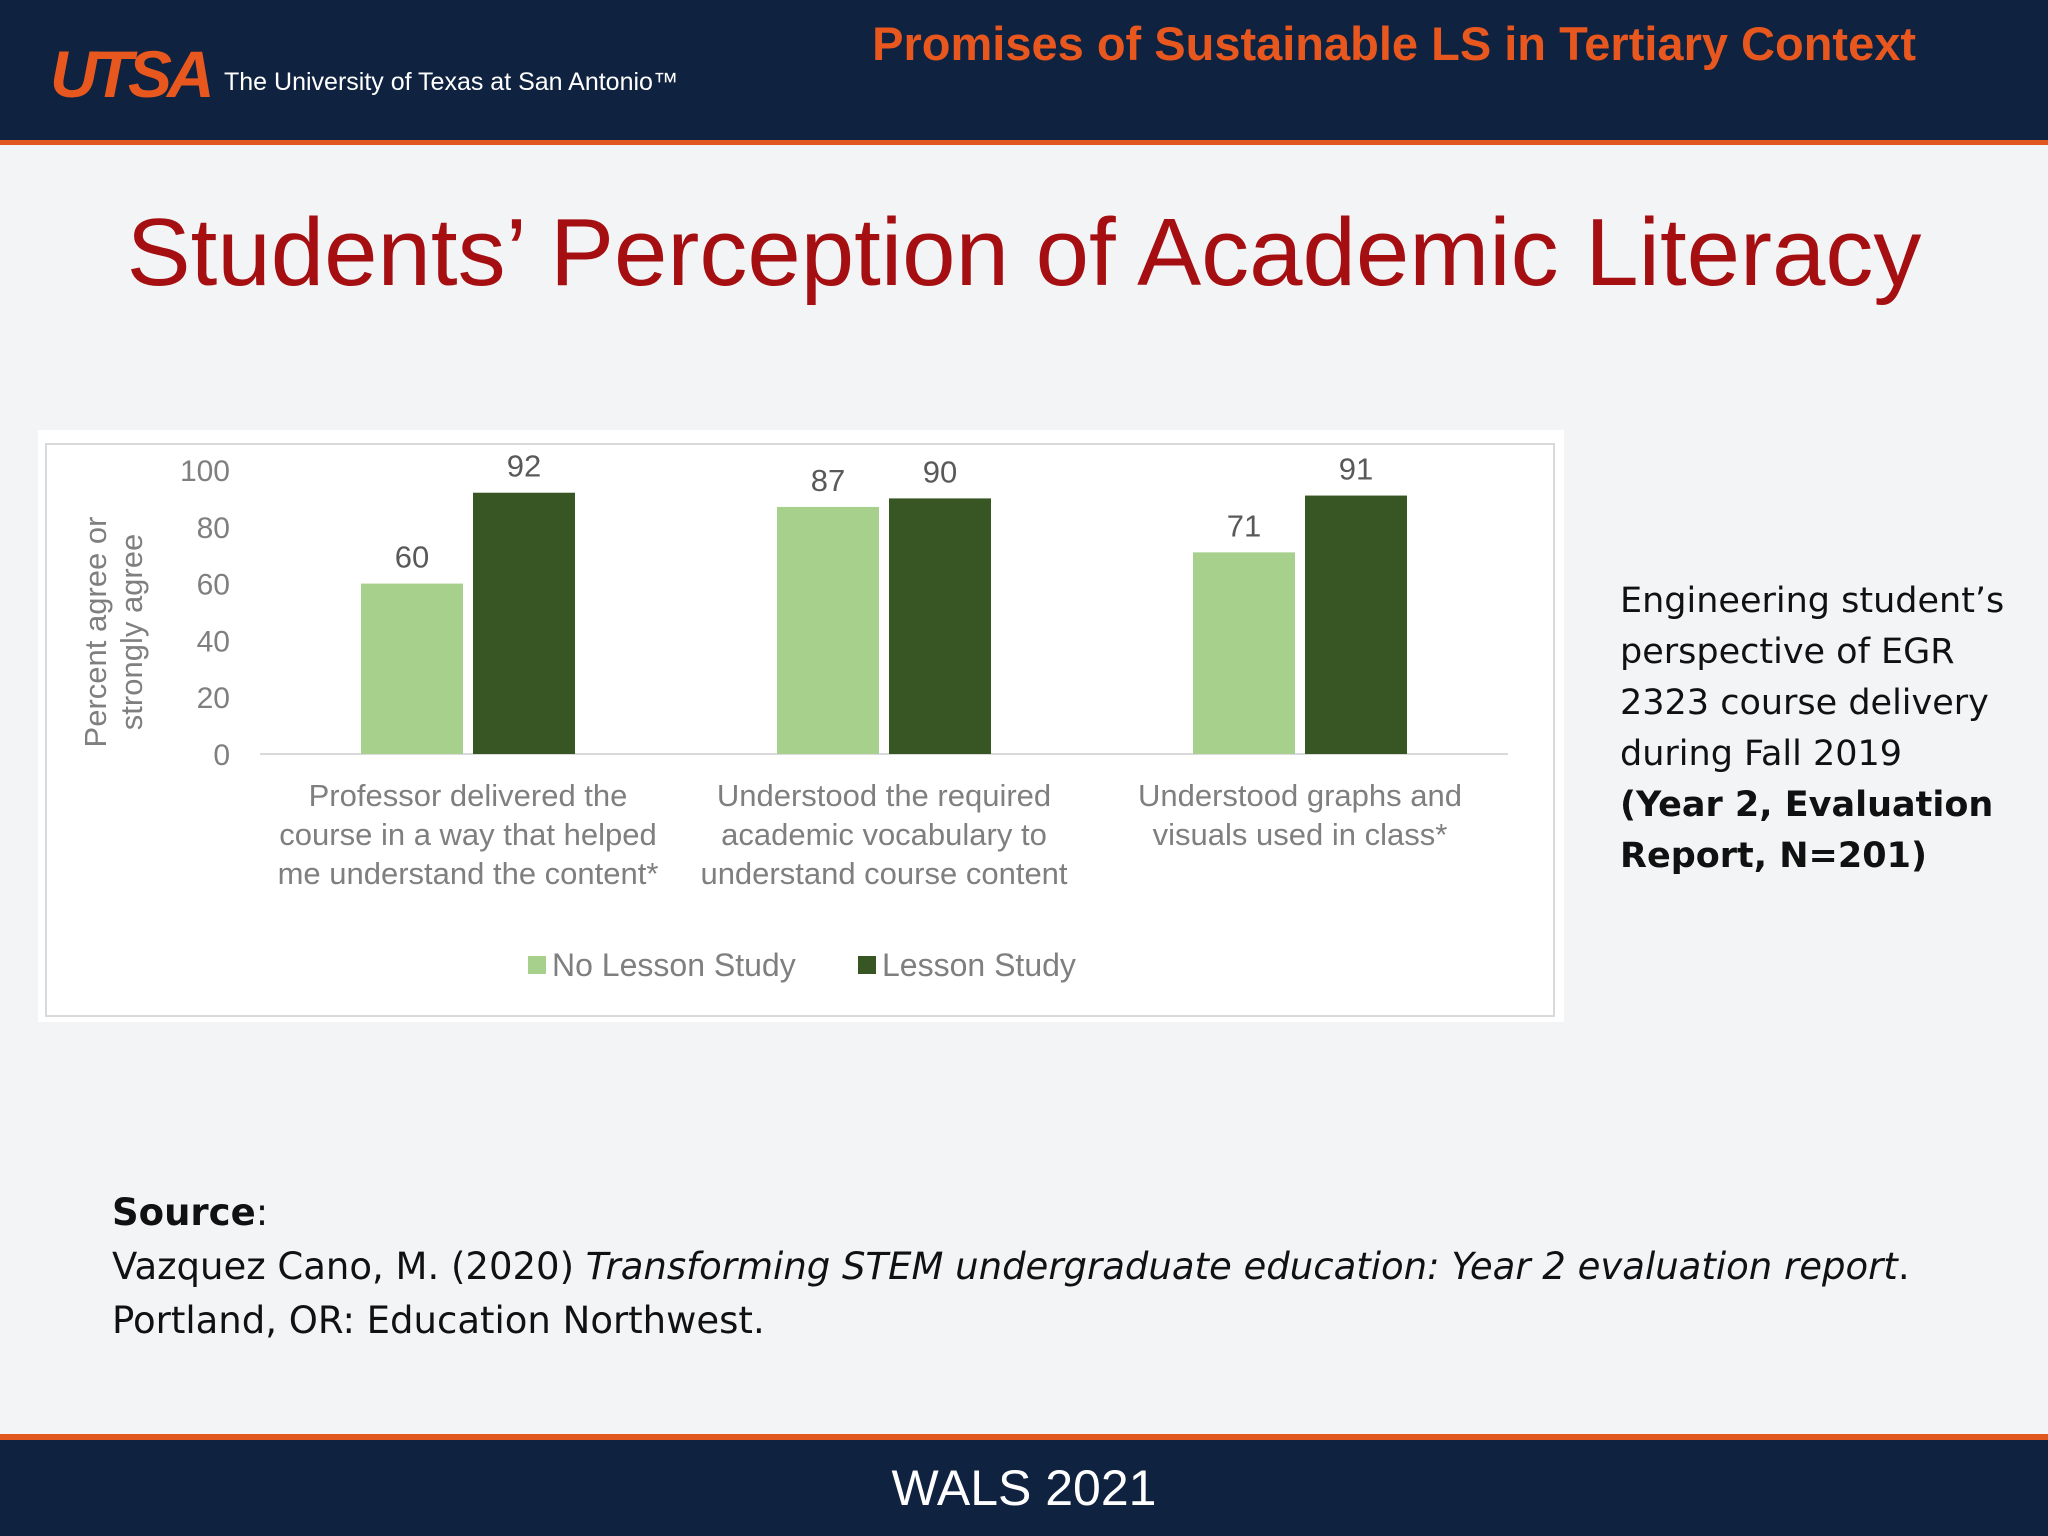  What do you see at coordinates (95, 632) in the screenshot?
I see `y-axis-title: Percent agree or` at bounding box center [95, 632].